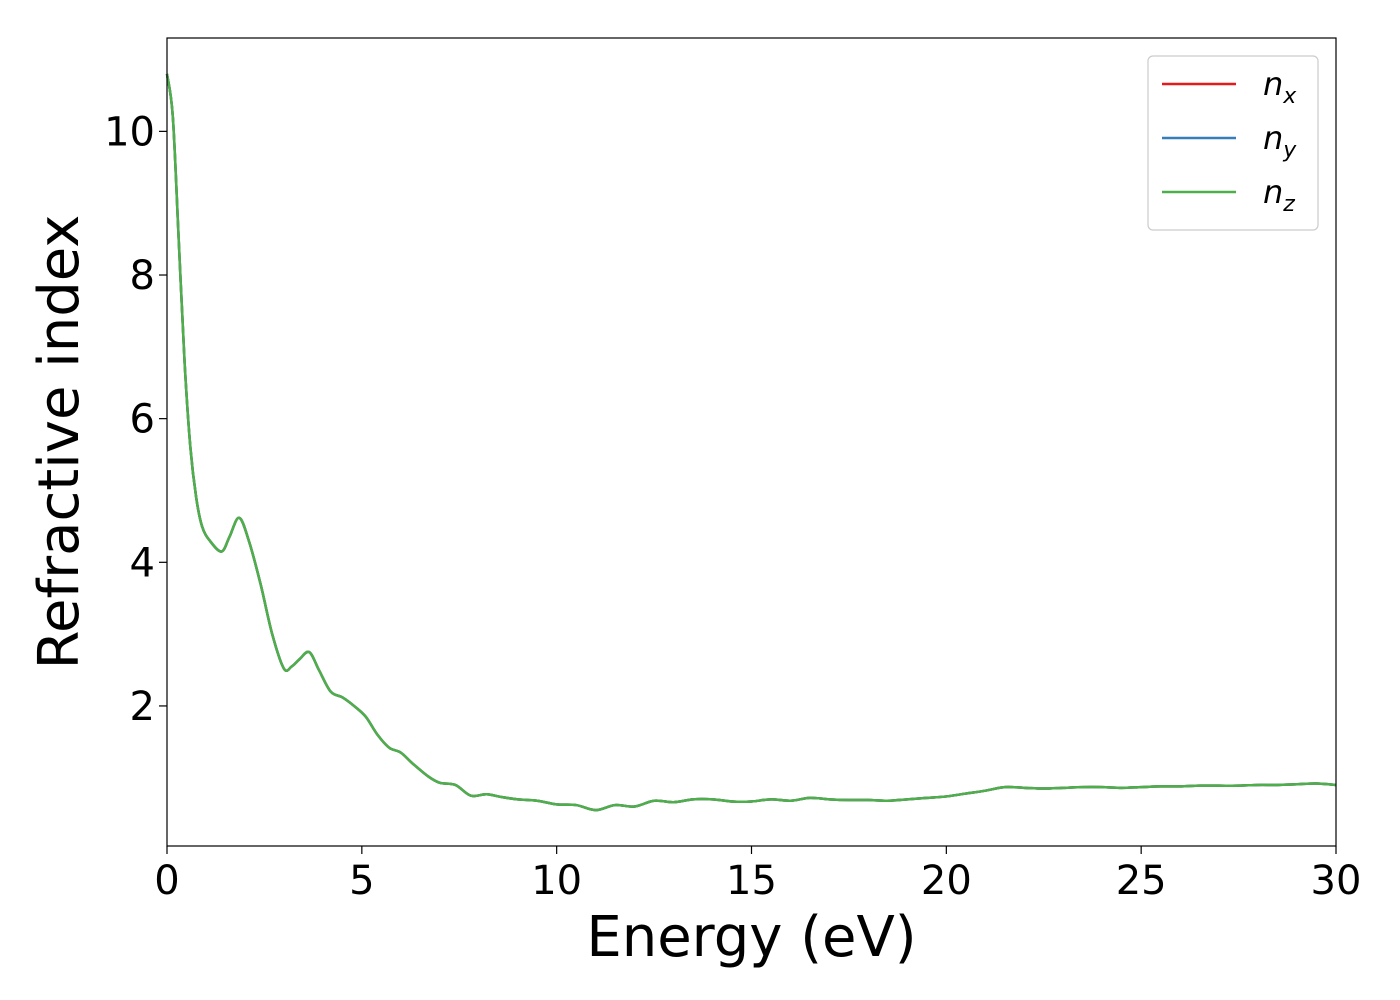 The image size is (1400, 1000). I want to click on legend-box, so click(1233, 143).